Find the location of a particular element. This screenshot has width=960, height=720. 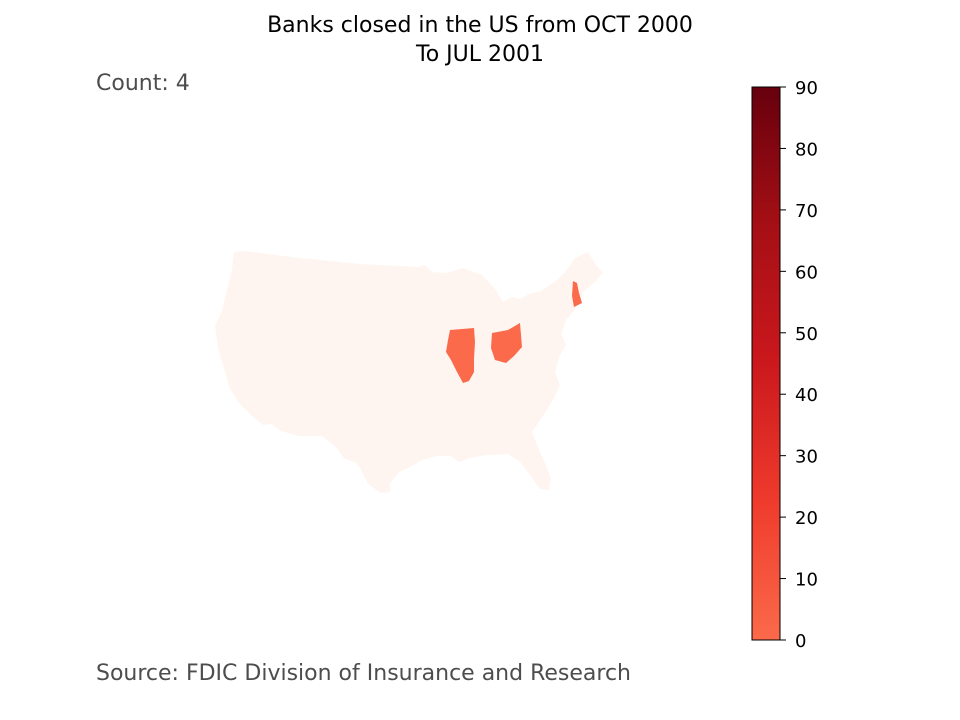

state-illinois is located at coordinates (460, 355).